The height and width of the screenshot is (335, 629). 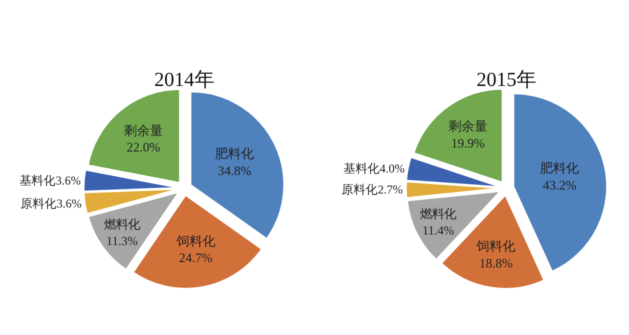 What do you see at coordinates (374, 168) in the screenshot?
I see `slice-label: 基料化4.0%` at bounding box center [374, 168].